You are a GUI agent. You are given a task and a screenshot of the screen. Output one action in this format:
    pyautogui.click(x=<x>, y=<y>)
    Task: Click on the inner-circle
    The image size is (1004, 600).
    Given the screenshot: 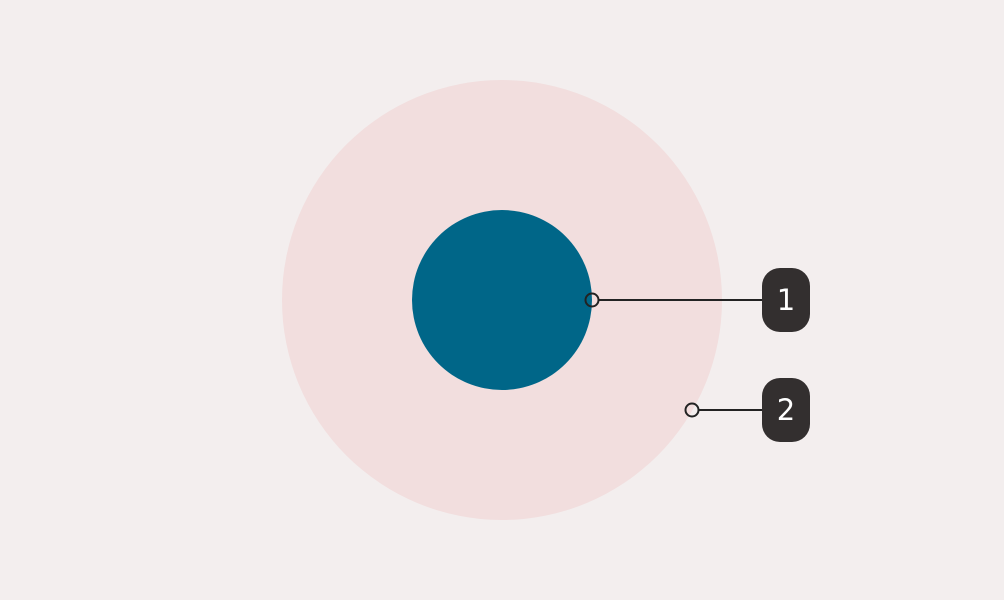 What is the action you would take?
    pyautogui.click(x=502, y=300)
    